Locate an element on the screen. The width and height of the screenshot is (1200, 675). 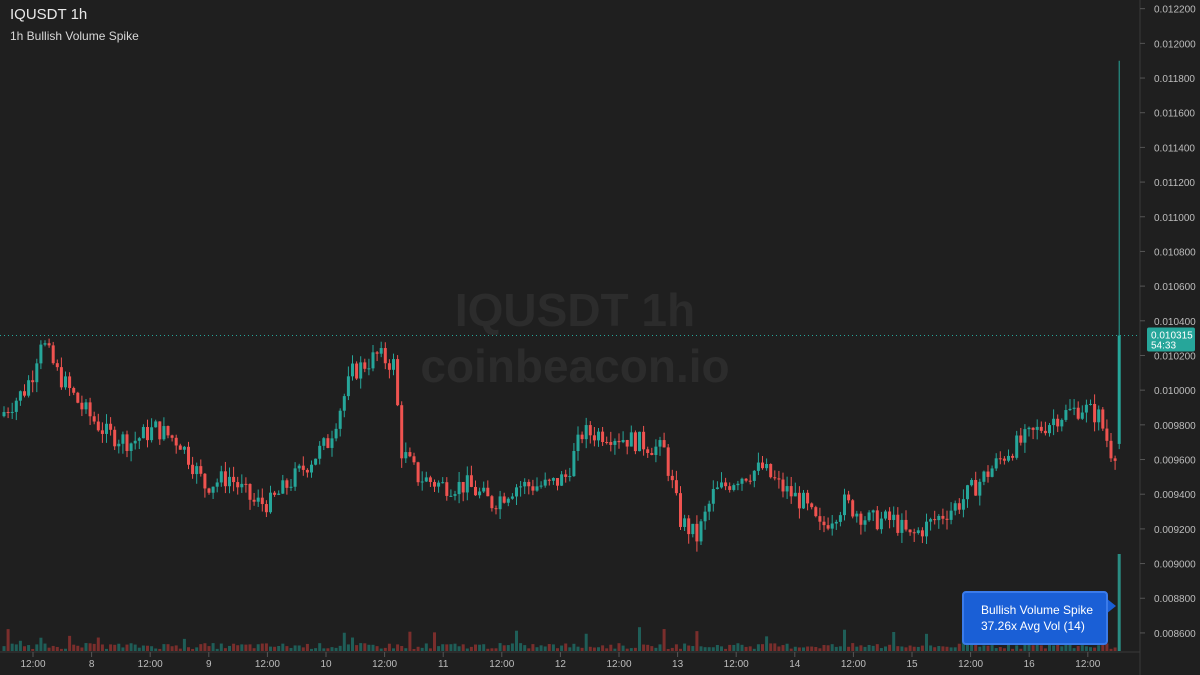
time-tick-label: 8 is located at coordinates (92, 664).